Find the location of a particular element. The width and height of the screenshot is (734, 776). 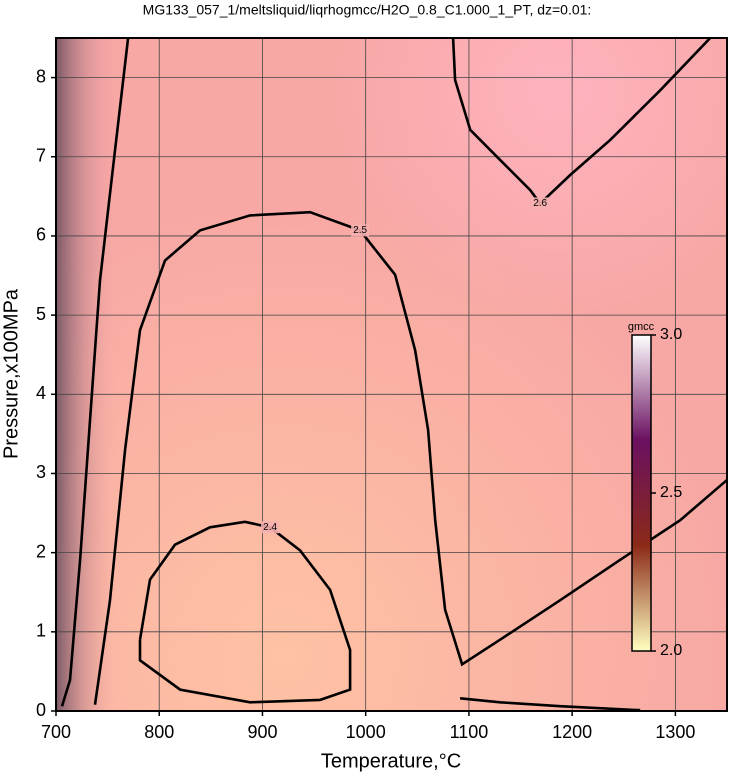

y-tick-label: 0 is located at coordinates (41, 710).